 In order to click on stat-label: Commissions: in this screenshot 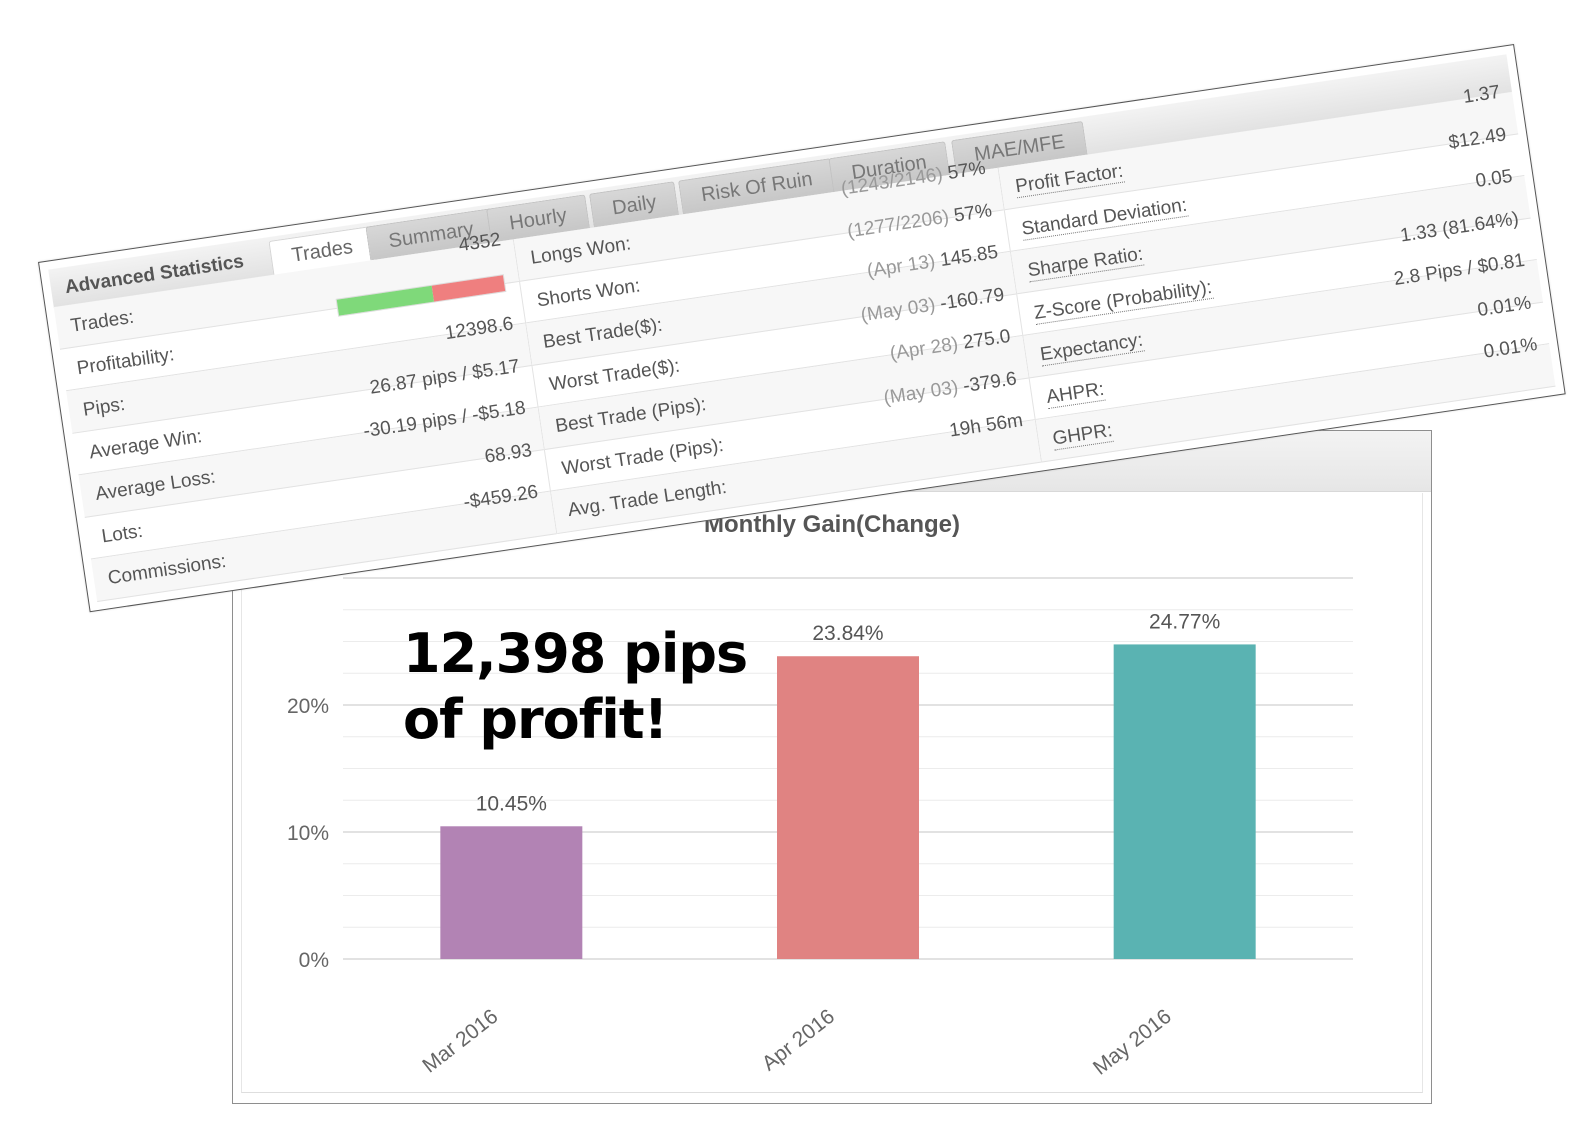, I will do `click(167, 570)`.